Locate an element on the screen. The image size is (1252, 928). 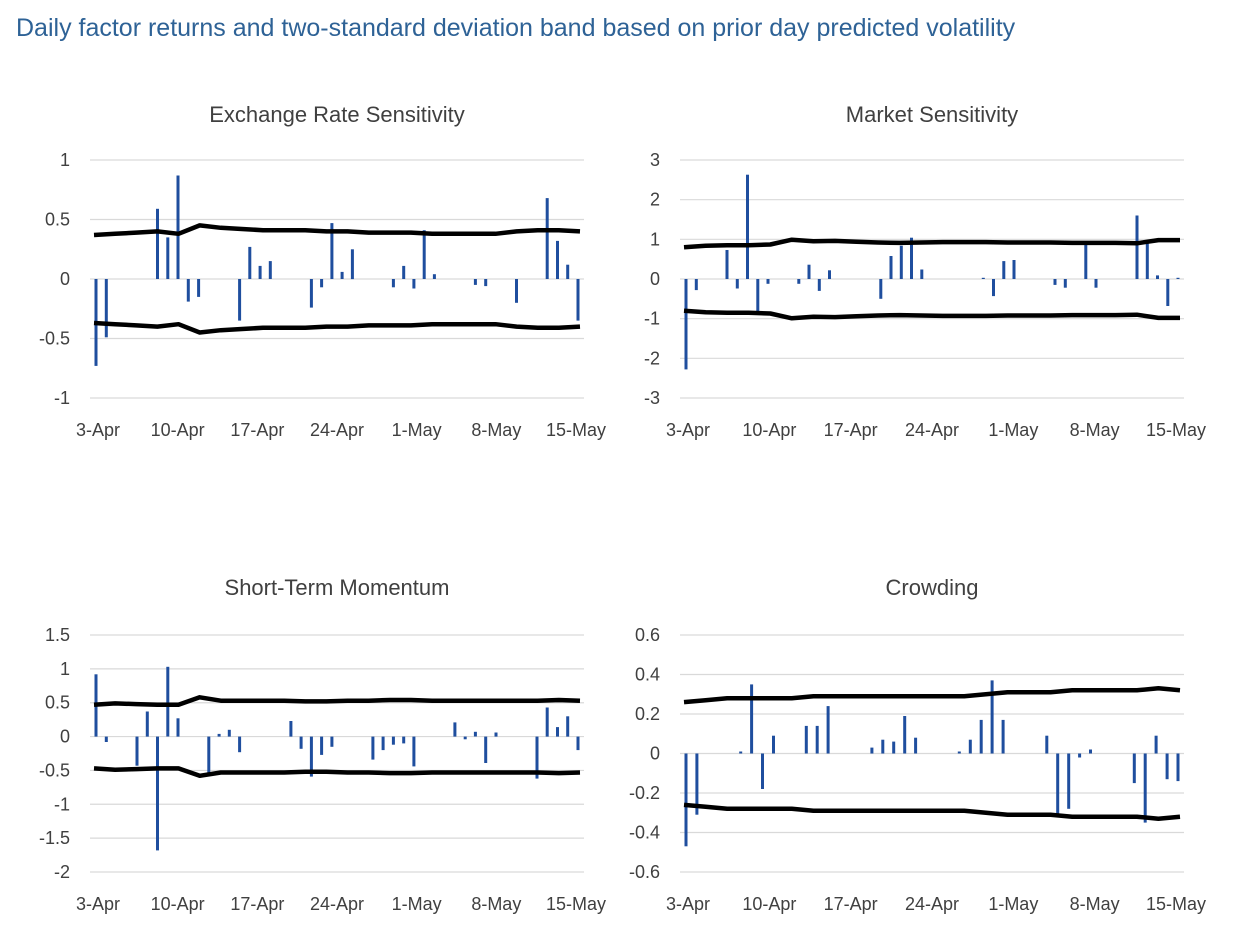
chart-title: Crowding is located at coordinates (932, 587).